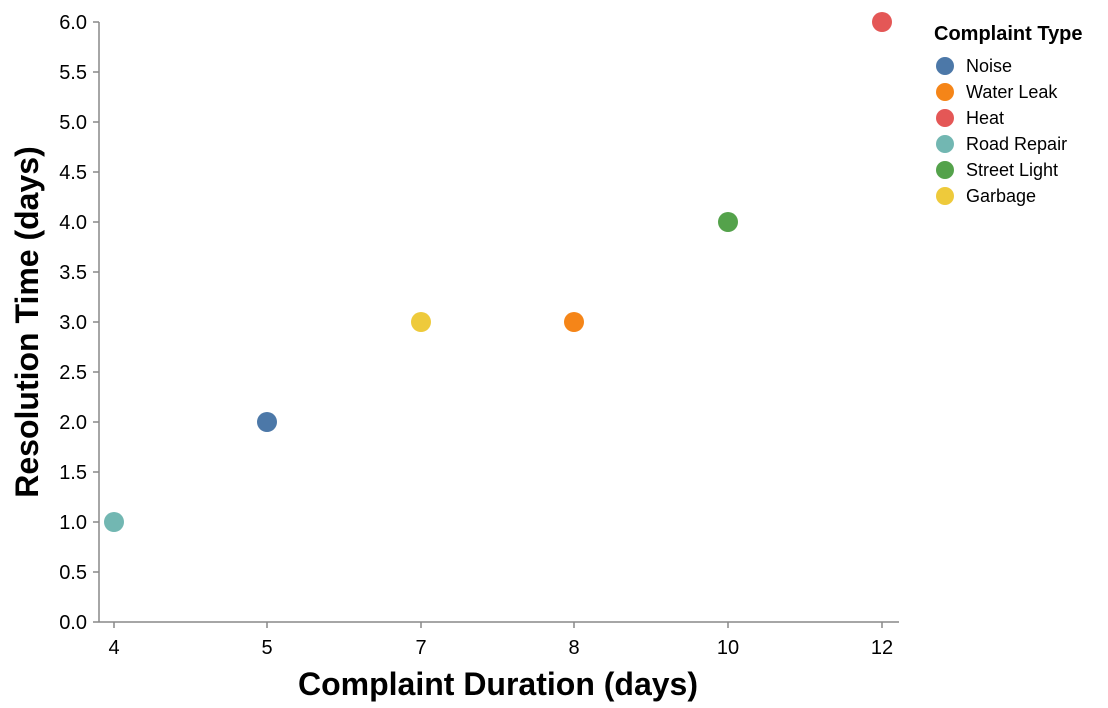  I want to click on x-tick-label: 10, so click(728, 648).